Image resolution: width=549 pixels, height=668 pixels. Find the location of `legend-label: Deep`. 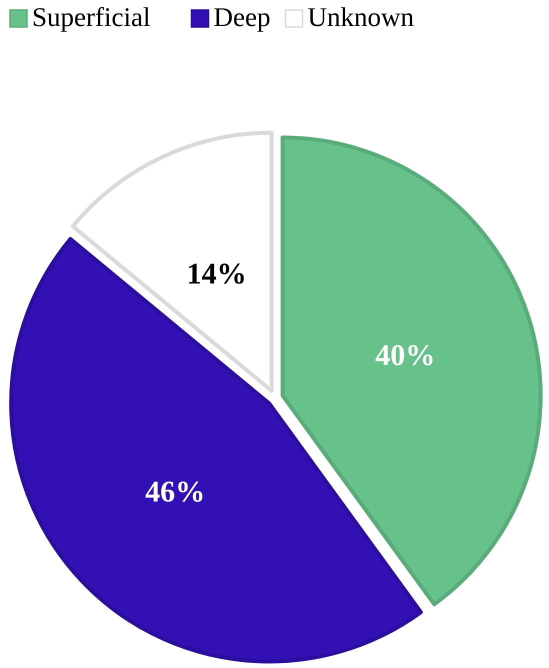

legend-label: Deep is located at coordinates (242, 17).